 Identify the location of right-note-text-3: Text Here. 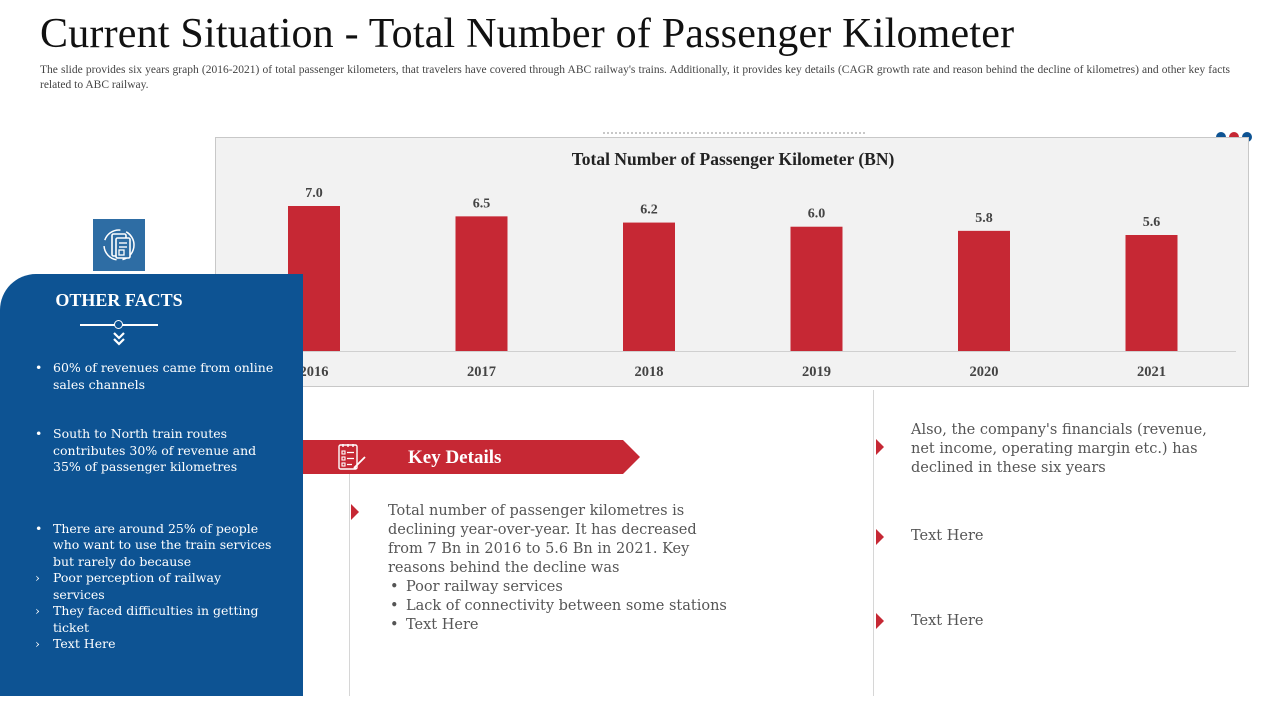
(947, 621).